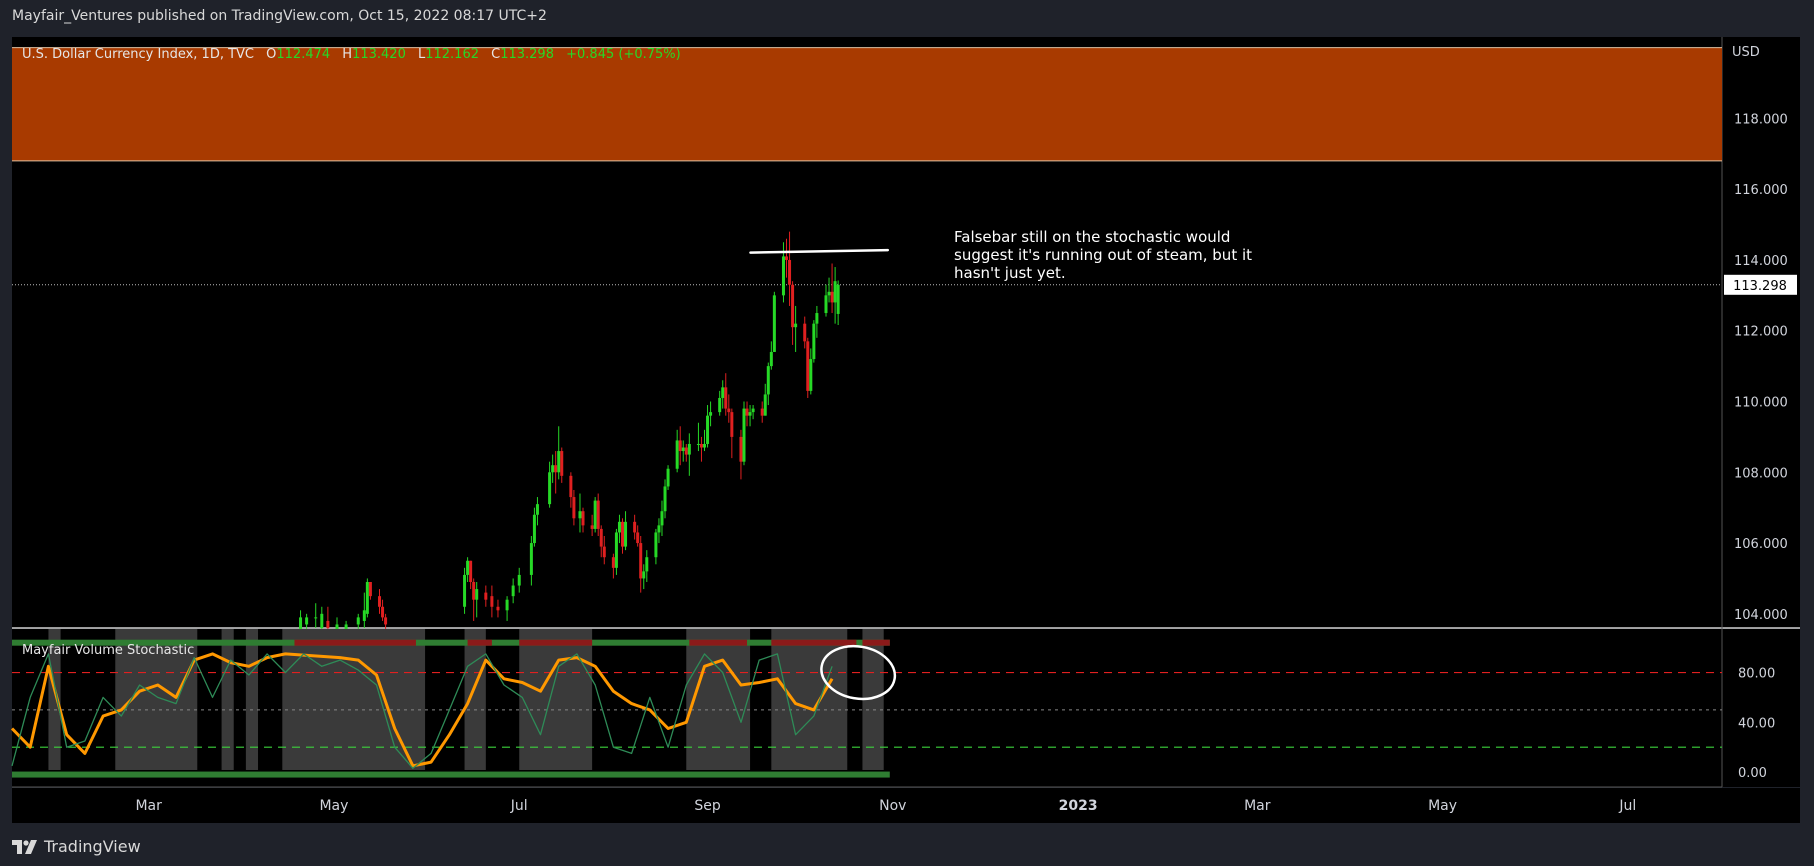  I want to click on low-label: L, so click(422, 54).